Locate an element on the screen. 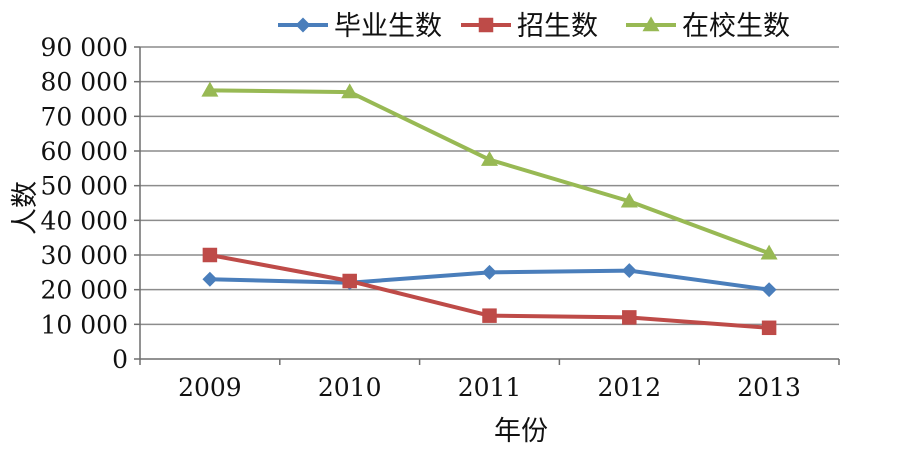 This screenshot has height=461, width=921. x-tick-label: 2011 is located at coordinates (490, 387).